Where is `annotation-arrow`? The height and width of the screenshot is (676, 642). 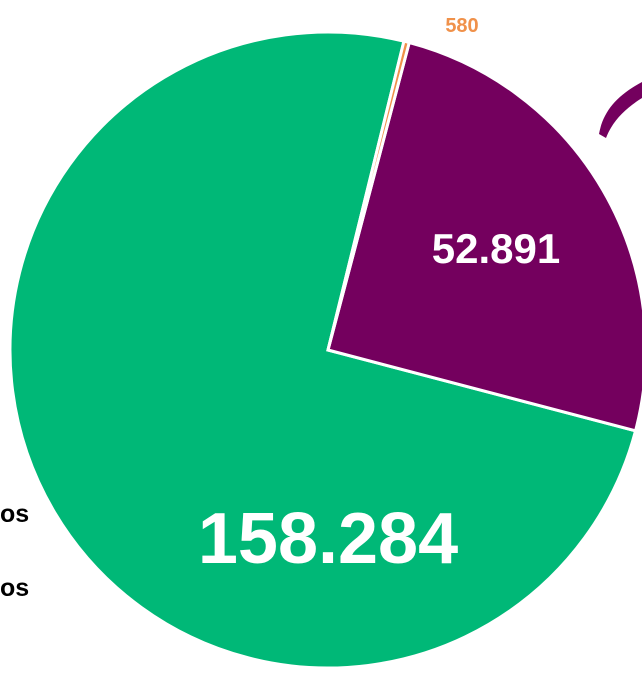 annotation-arrow is located at coordinates (620, 110).